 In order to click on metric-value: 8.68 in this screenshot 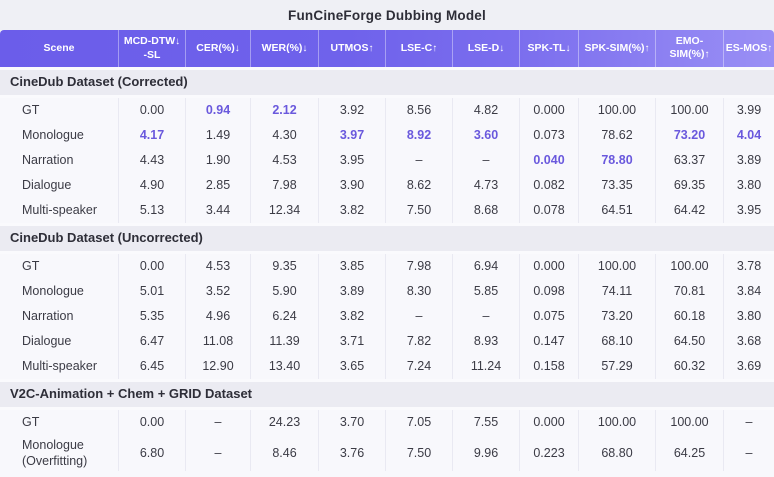, I will do `click(485, 210)`.